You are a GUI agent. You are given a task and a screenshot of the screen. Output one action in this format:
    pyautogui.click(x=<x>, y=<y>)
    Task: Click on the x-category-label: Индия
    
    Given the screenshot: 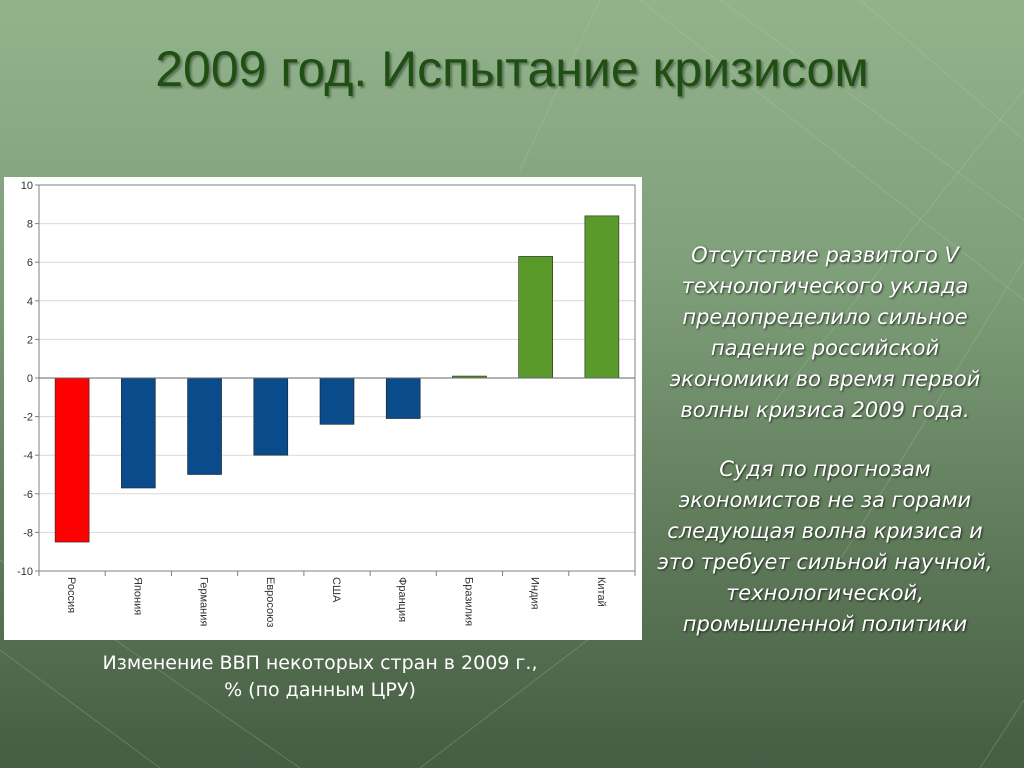 What is the action you would take?
    pyautogui.click(x=535, y=593)
    